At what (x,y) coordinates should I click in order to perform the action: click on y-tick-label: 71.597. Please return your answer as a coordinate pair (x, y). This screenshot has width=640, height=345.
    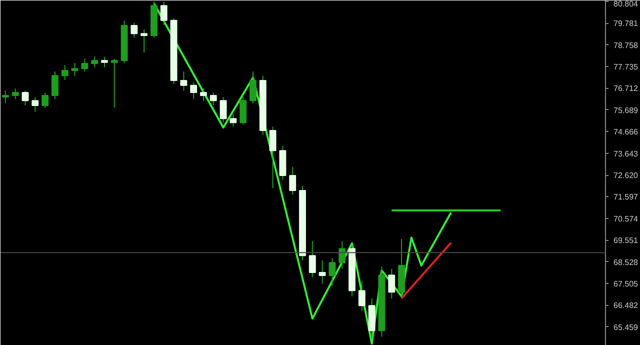
    Looking at the image, I should click on (626, 197).